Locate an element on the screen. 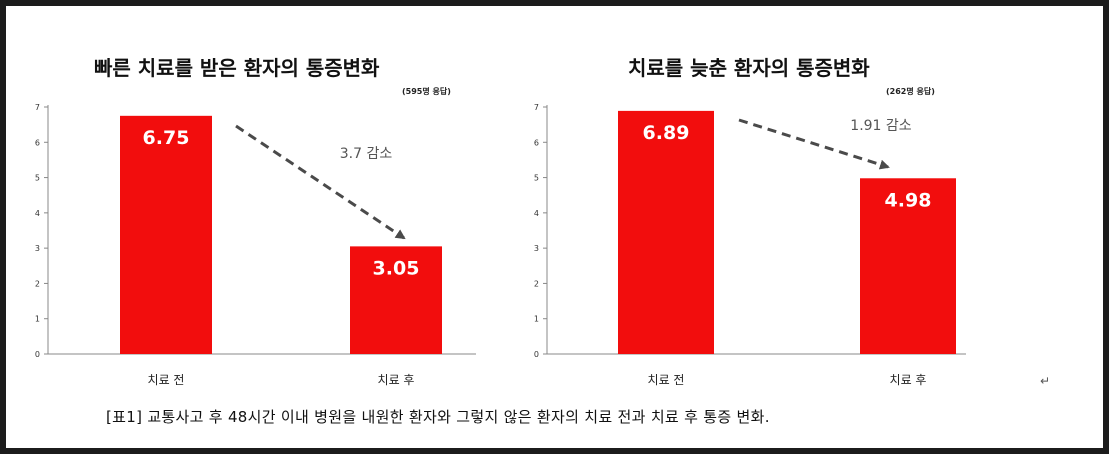 The height and width of the screenshot is (454, 1109). chart-1-y-tick-label: 7 is located at coordinates (37, 107).